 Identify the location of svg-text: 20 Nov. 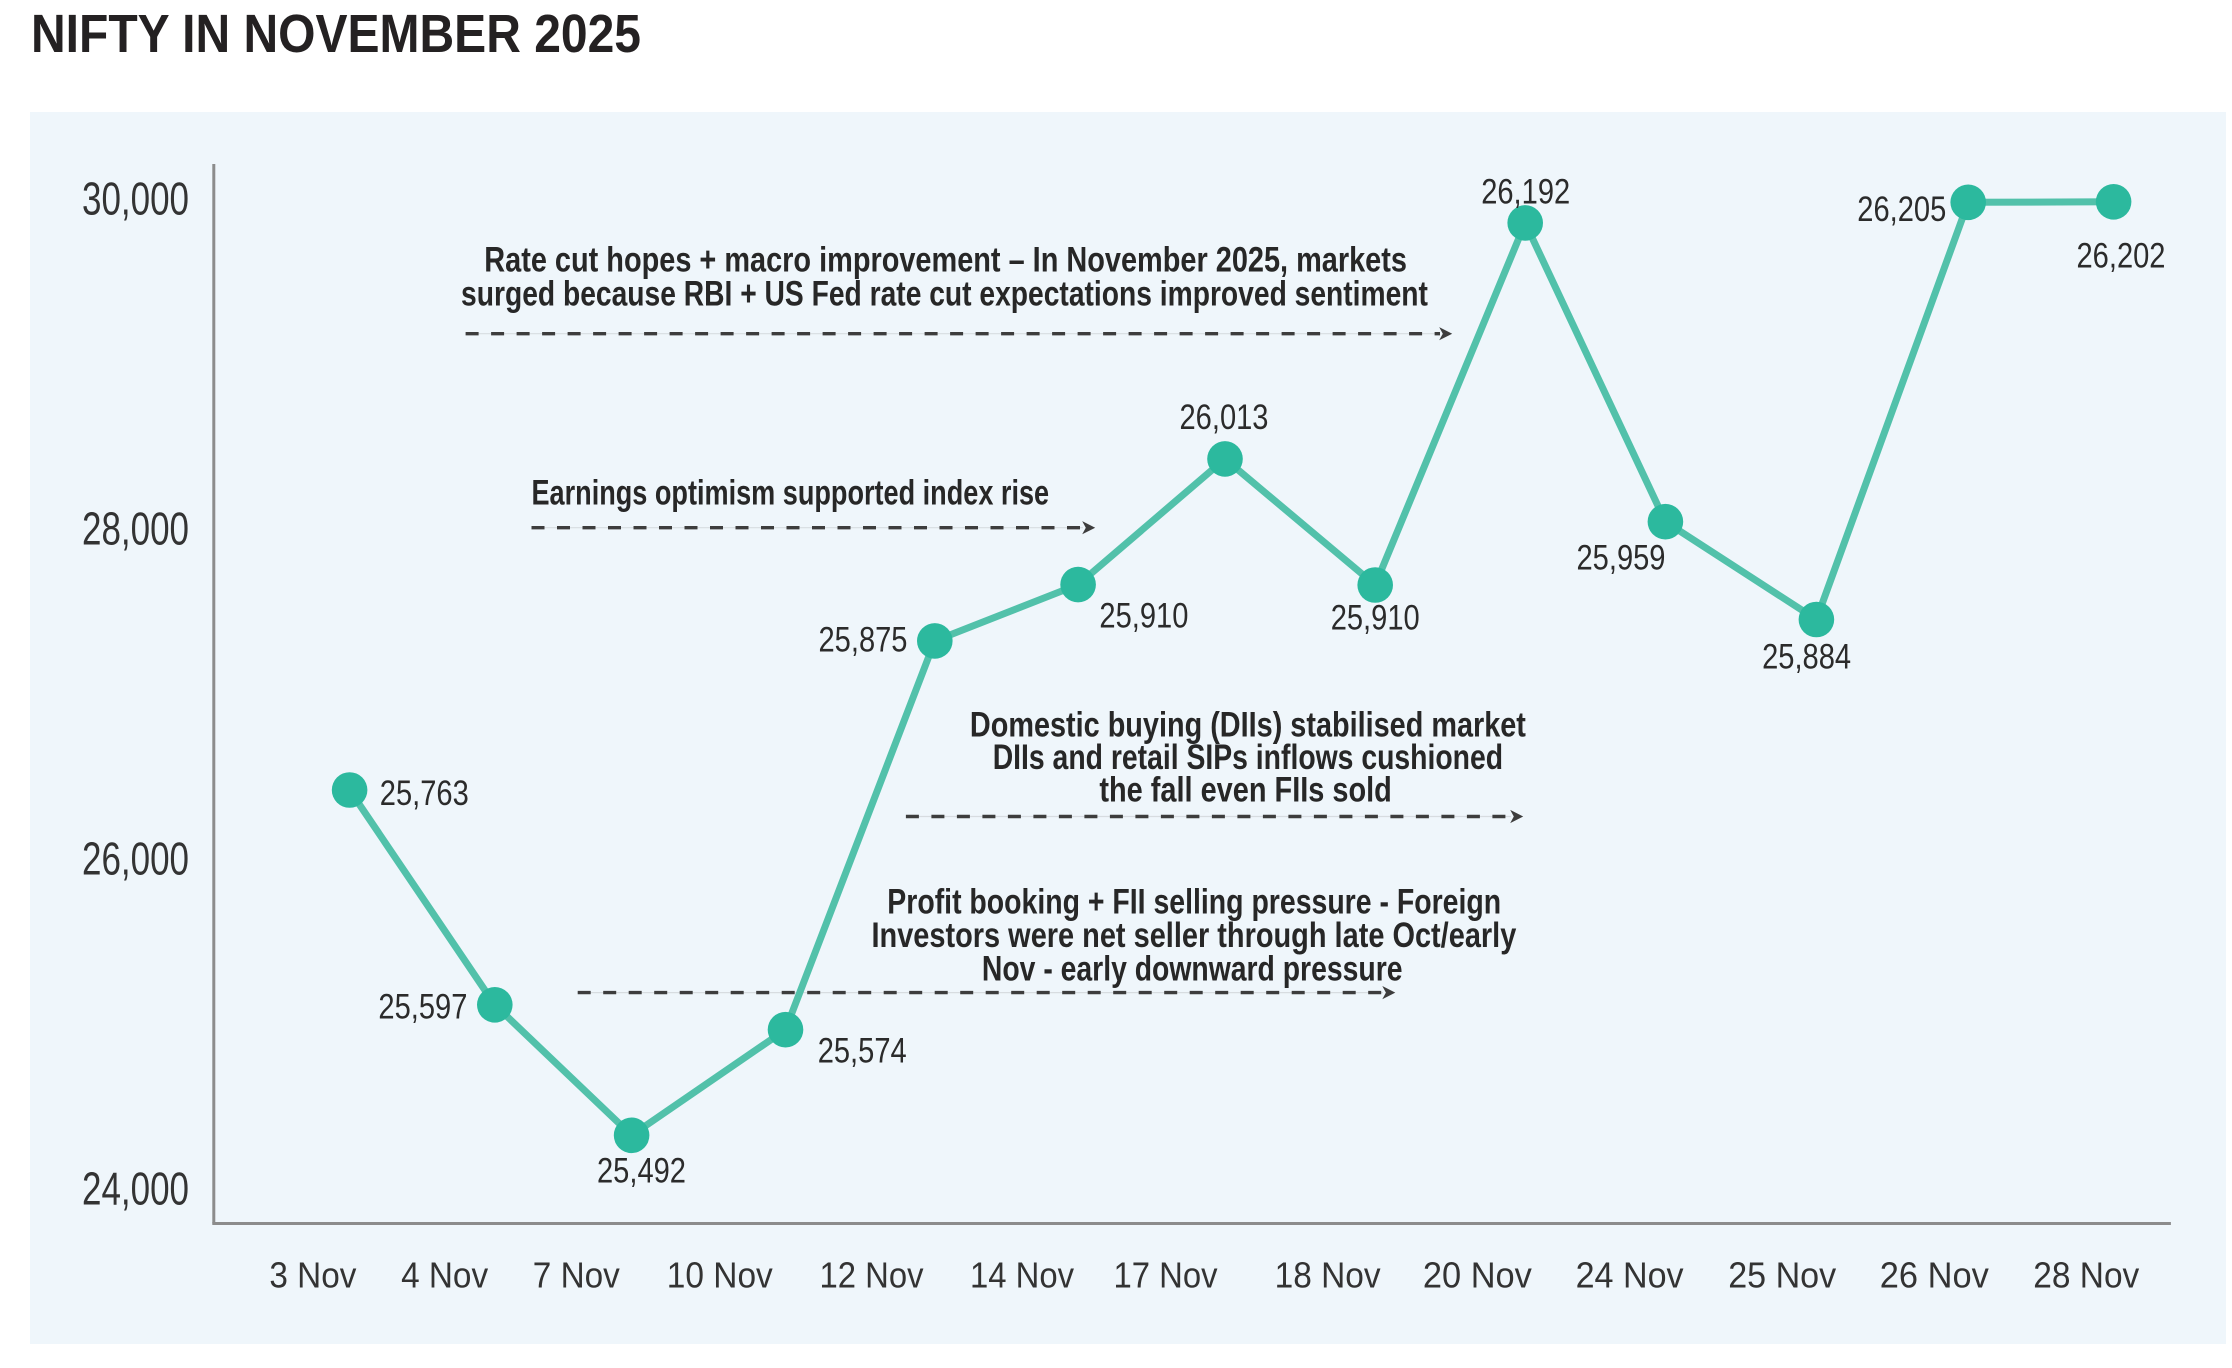
(1477, 1275).